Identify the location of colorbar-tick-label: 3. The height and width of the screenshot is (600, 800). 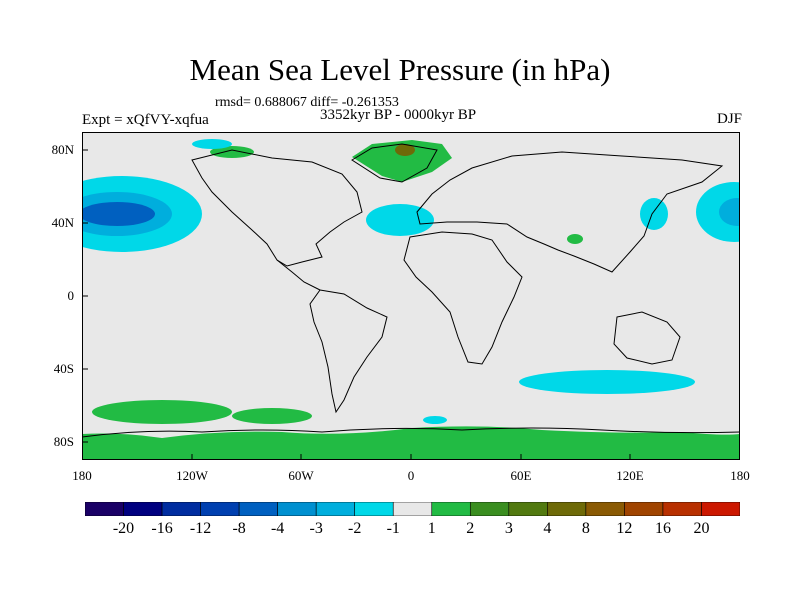
(508, 528).